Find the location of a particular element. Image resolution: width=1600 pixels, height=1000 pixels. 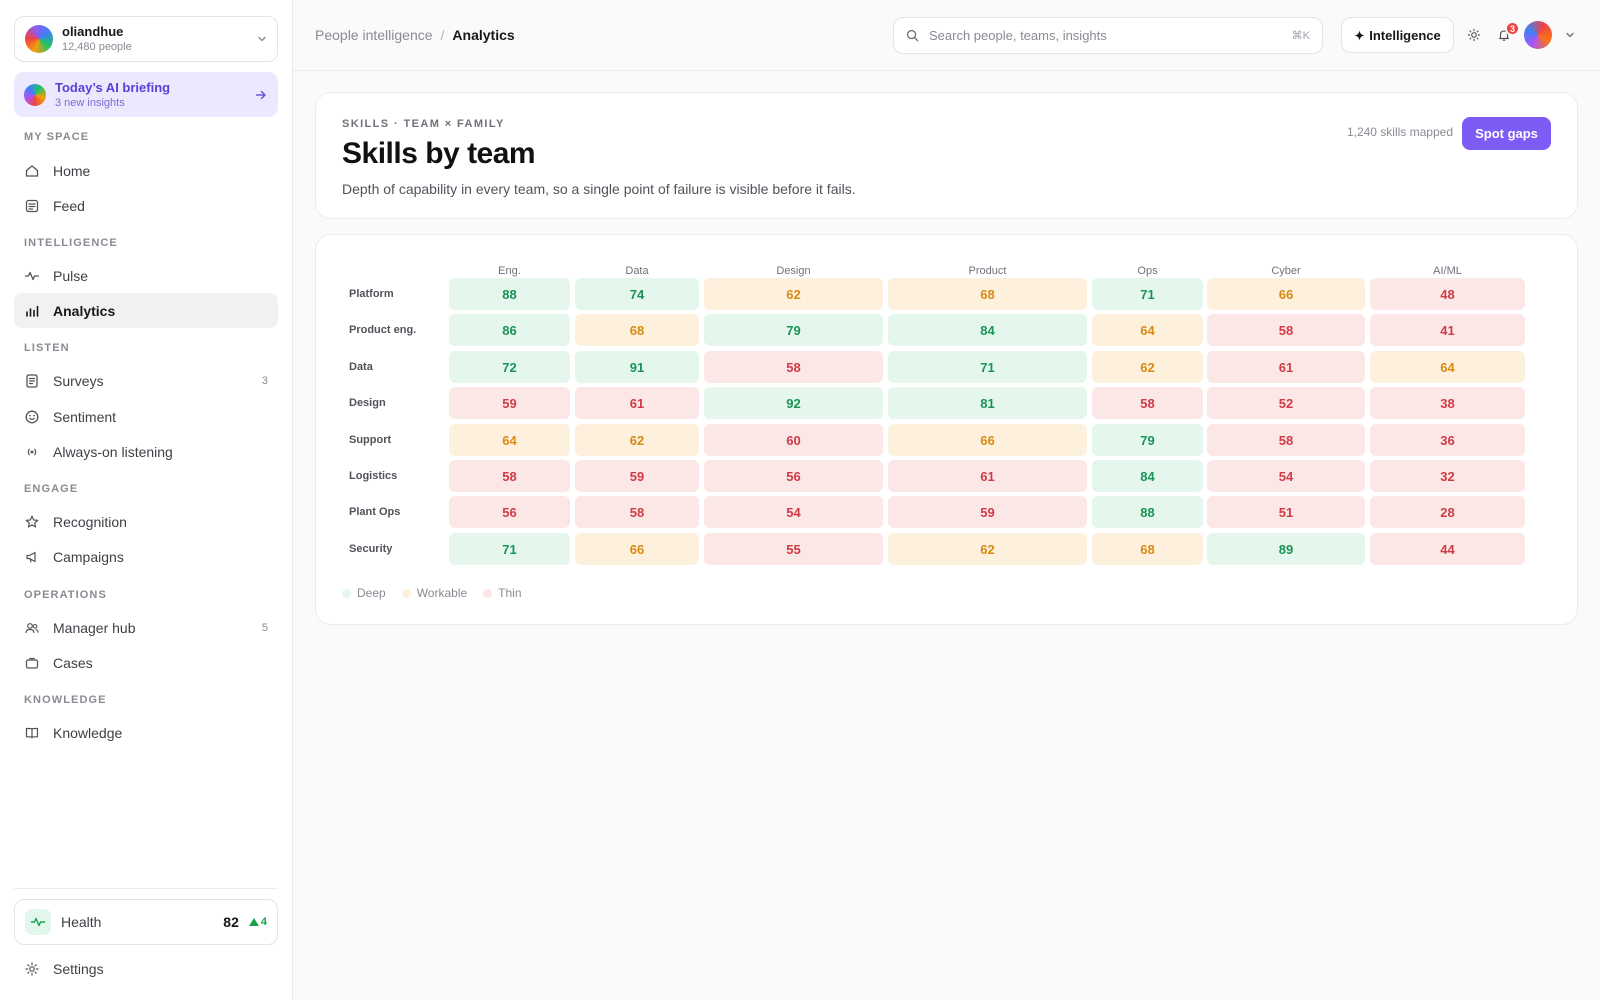

health-score-card: Health 82 4 is located at coordinates (146, 922).